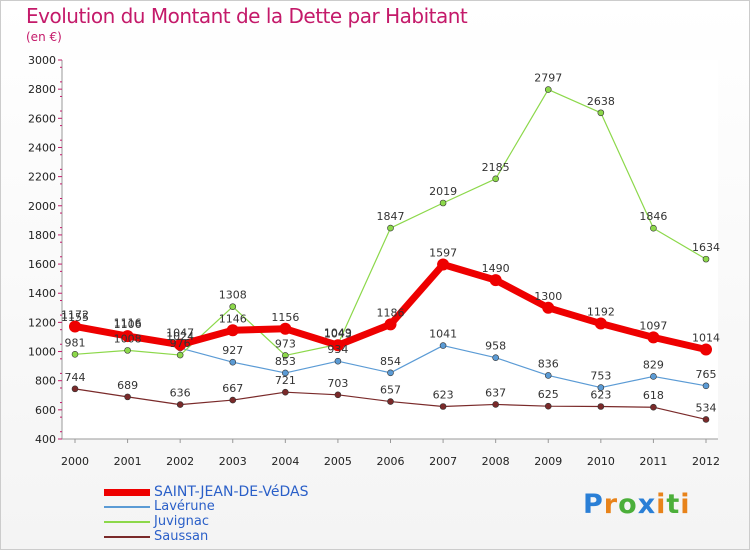  Describe the element at coordinates (285, 317) in the screenshot. I see `data-label: 1156` at that location.